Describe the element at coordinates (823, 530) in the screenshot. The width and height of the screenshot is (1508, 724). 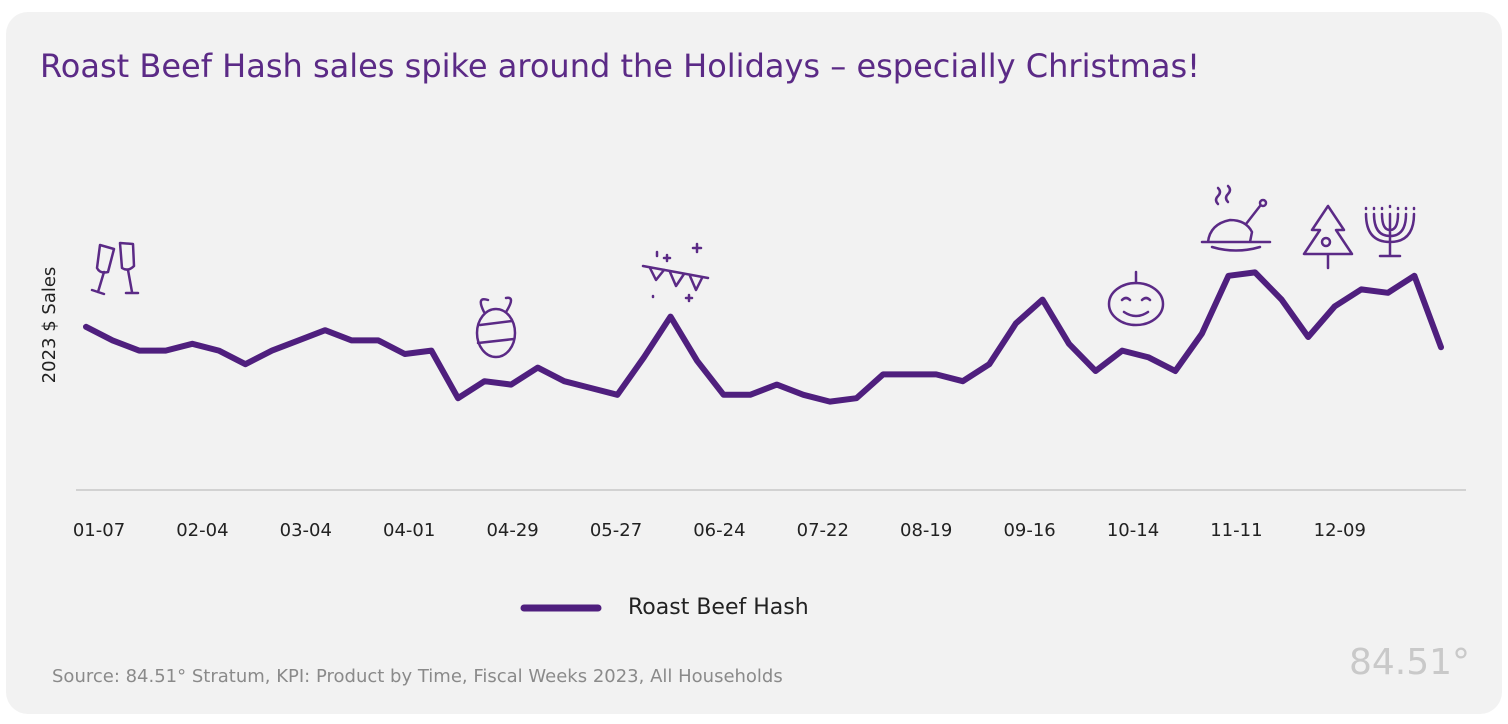
I see `x-tick-label: 07-22` at that location.